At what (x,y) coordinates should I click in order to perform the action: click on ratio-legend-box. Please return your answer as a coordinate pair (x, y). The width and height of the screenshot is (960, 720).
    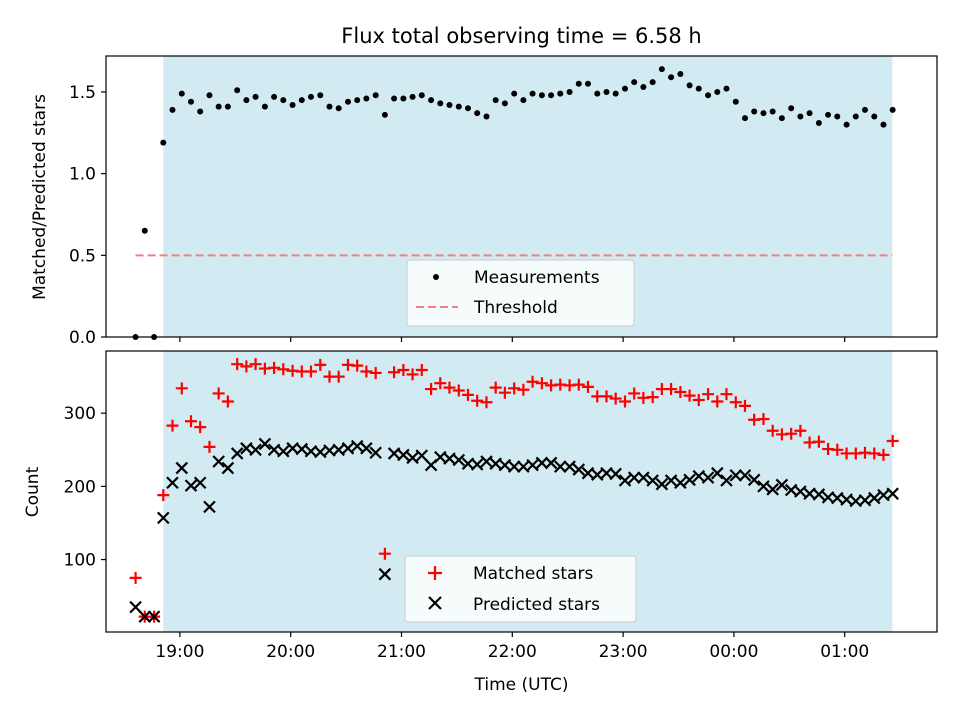
    Looking at the image, I should click on (520, 293).